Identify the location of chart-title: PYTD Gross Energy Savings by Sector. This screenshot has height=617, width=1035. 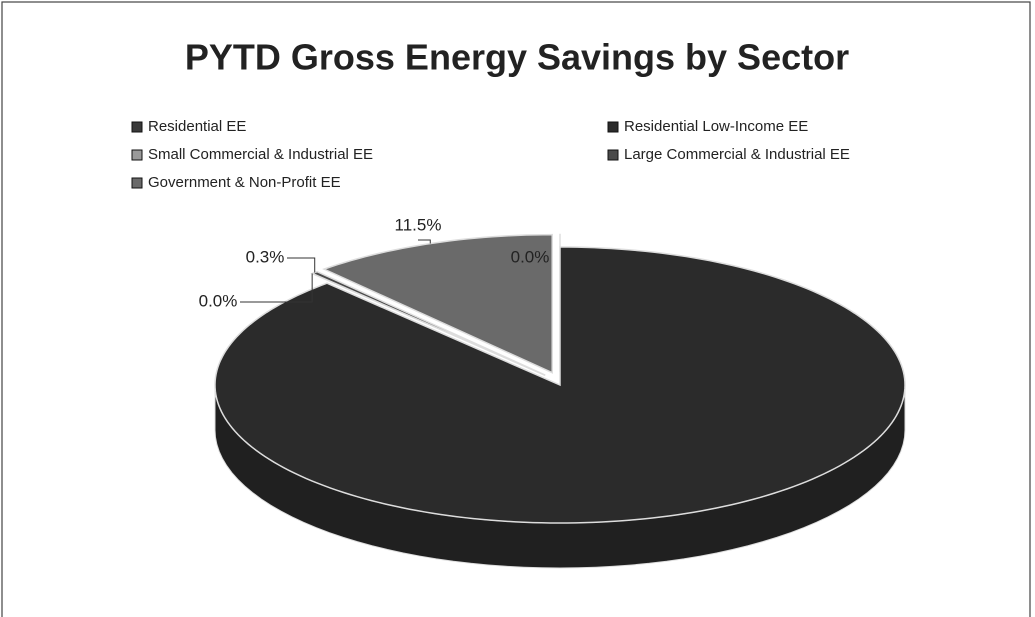
(517, 57).